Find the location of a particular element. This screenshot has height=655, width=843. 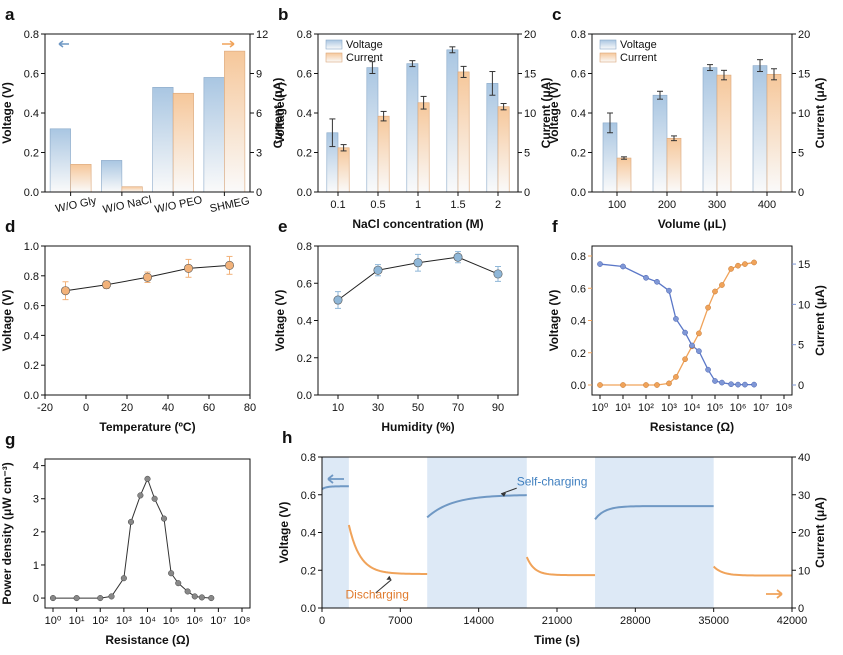

annotation-discharging: Discharging is located at coordinates (377, 595).